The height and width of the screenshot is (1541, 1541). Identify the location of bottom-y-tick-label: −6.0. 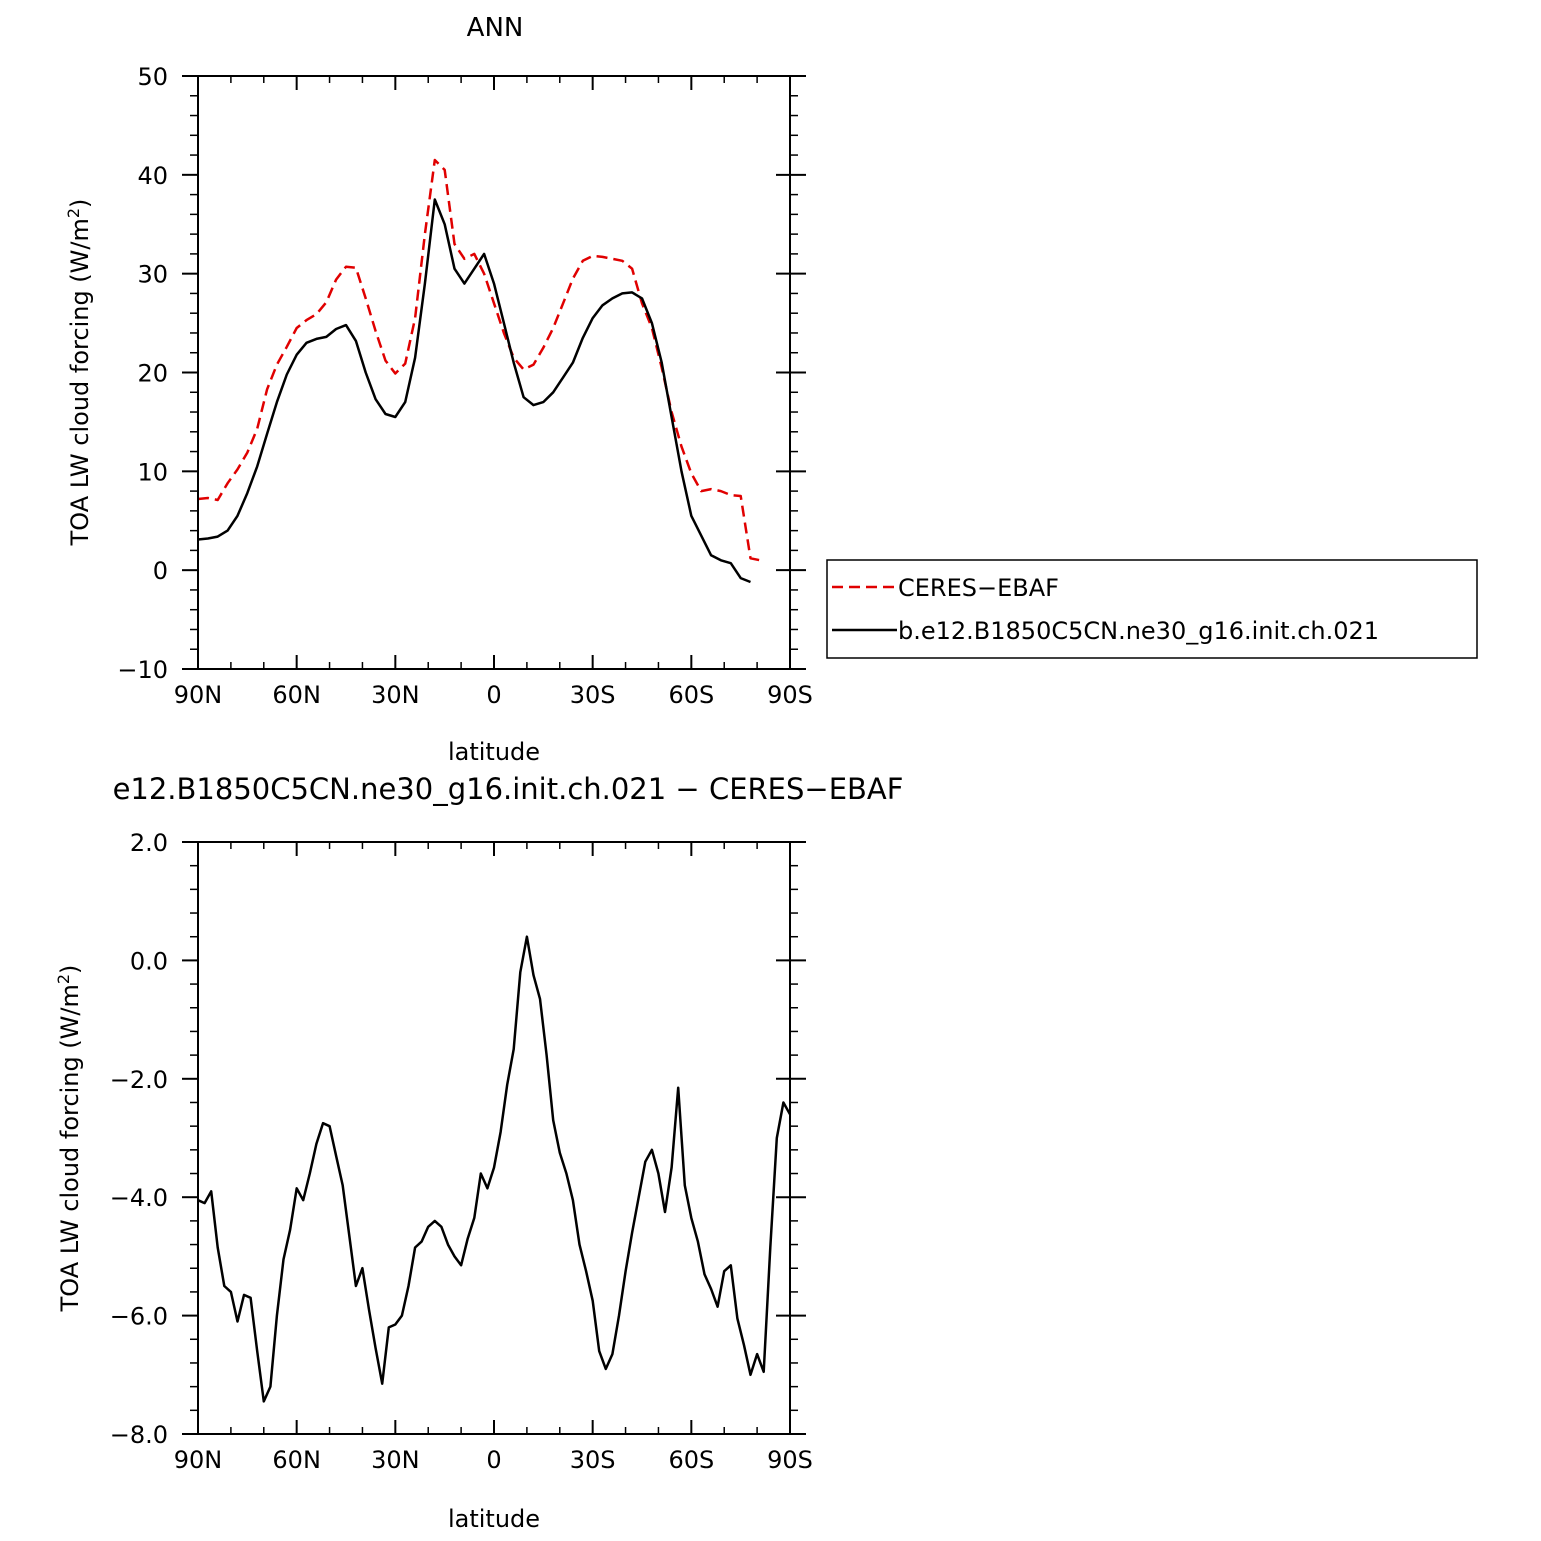
(139, 1317).